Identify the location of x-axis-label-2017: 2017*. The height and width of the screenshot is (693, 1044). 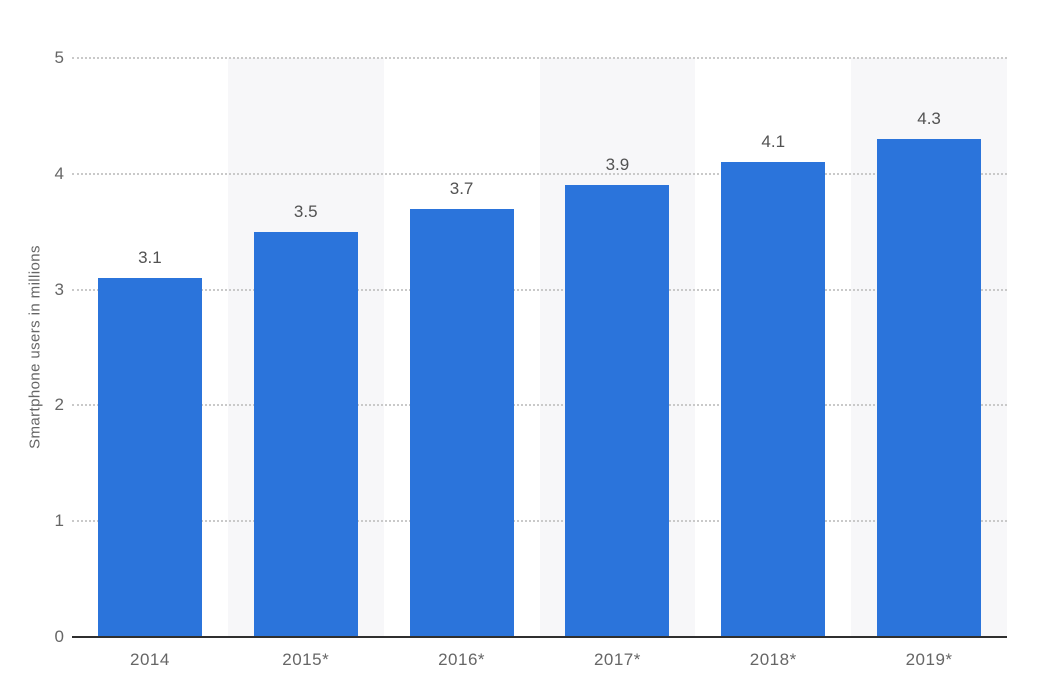
(617, 659).